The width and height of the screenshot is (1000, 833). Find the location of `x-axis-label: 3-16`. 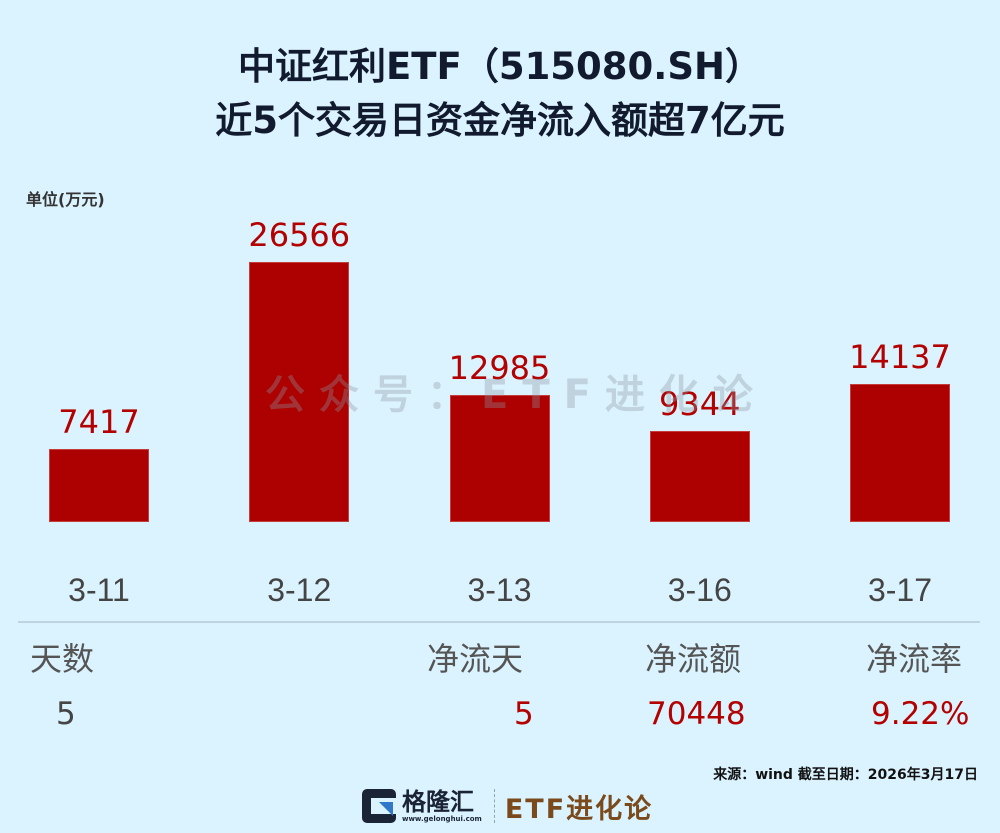

x-axis-label: 3-16 is located at coordinates (699, 590).